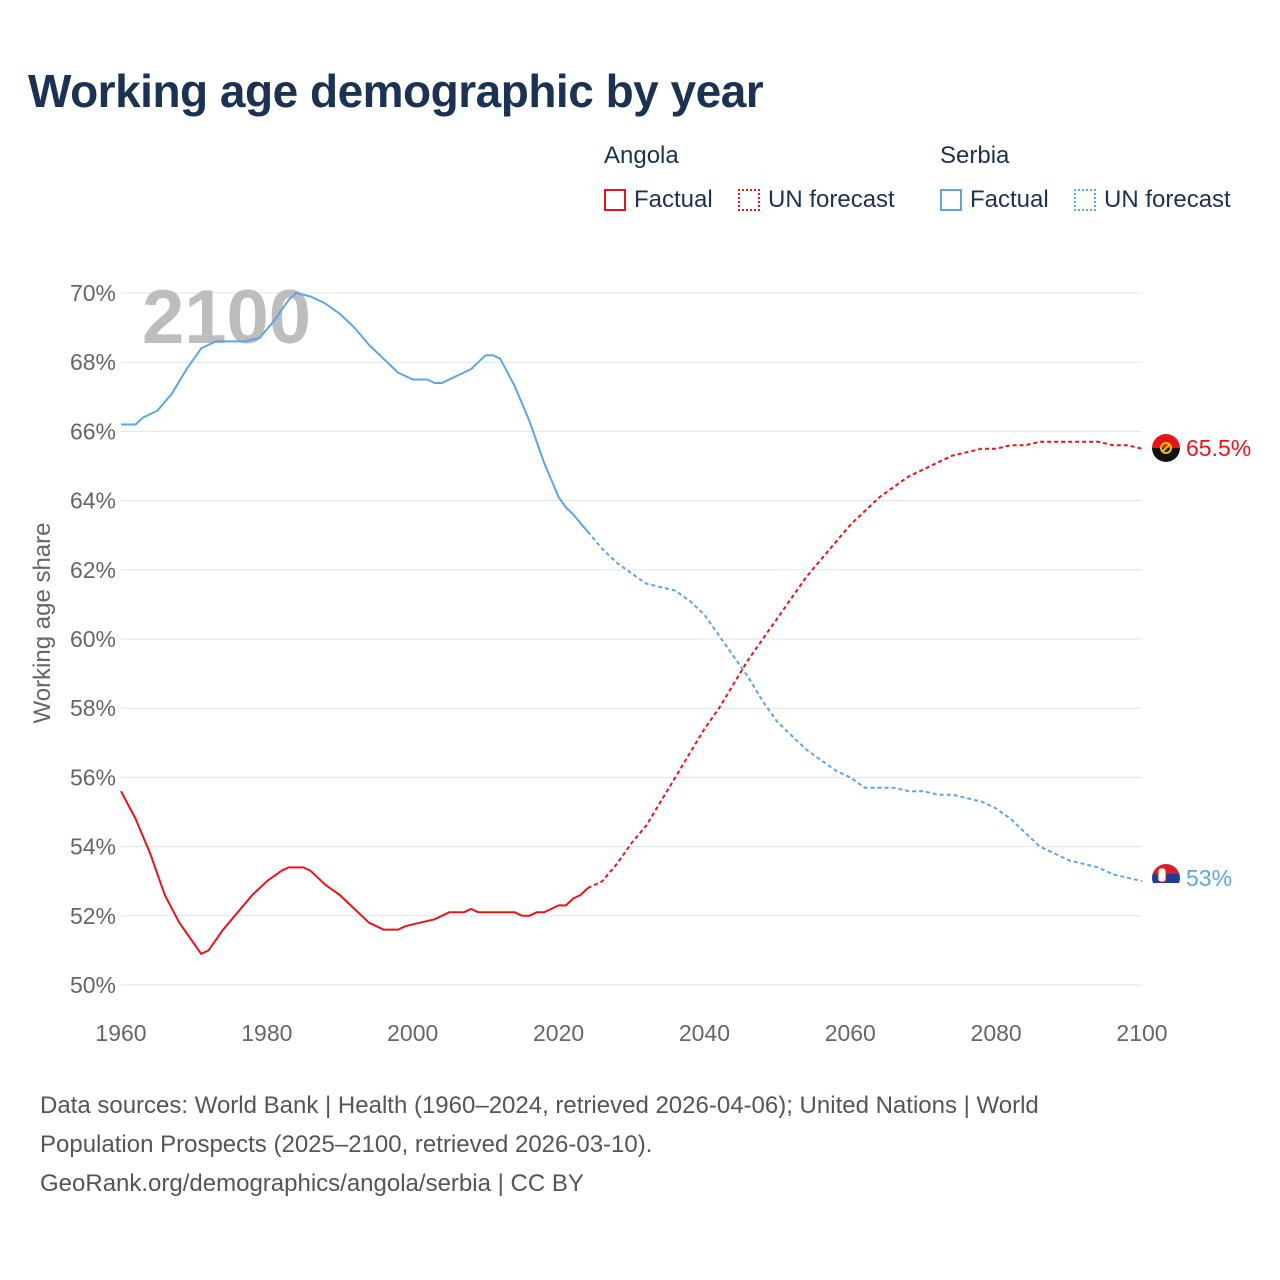 Image resolution: width=1280 pixels, height=1280 pixels. Describe the element at coordinates (93, 847) in the screenshot. I see `y-tick-label: 54%` at that location.